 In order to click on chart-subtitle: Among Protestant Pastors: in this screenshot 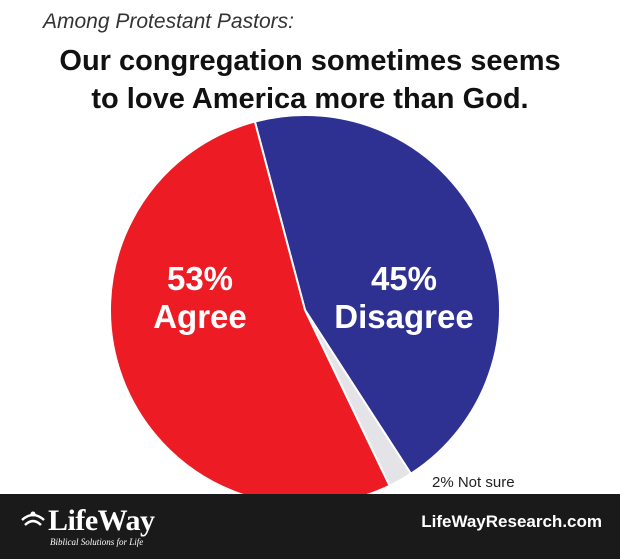, I will do `click(168, 21)`.